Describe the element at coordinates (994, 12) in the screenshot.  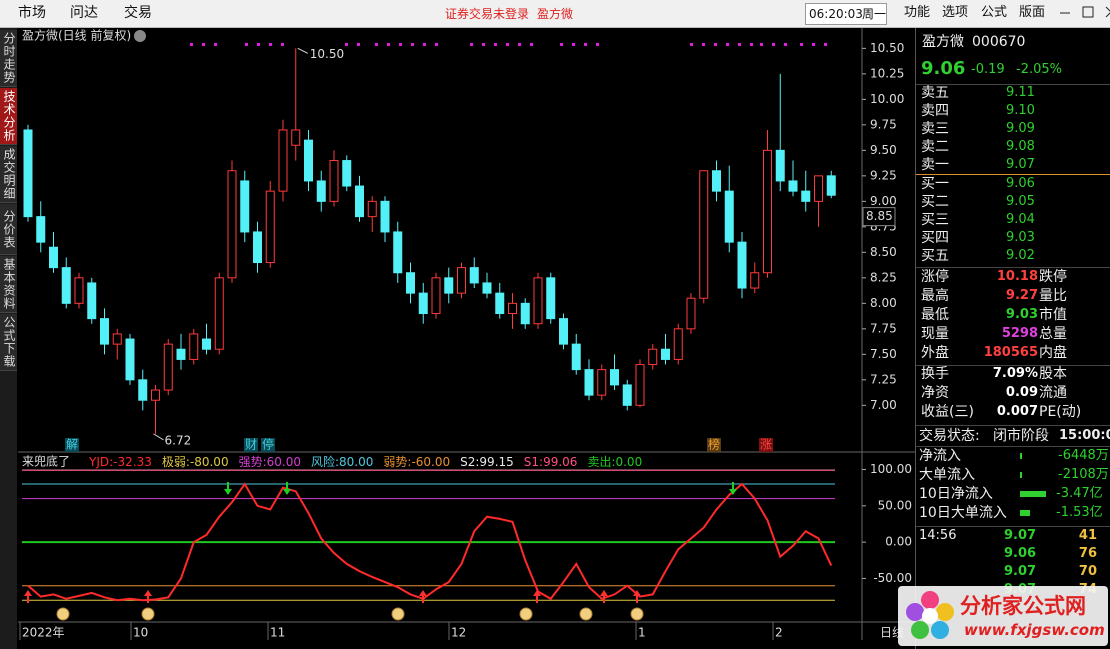
I see `menu-item: 公式` at that location.